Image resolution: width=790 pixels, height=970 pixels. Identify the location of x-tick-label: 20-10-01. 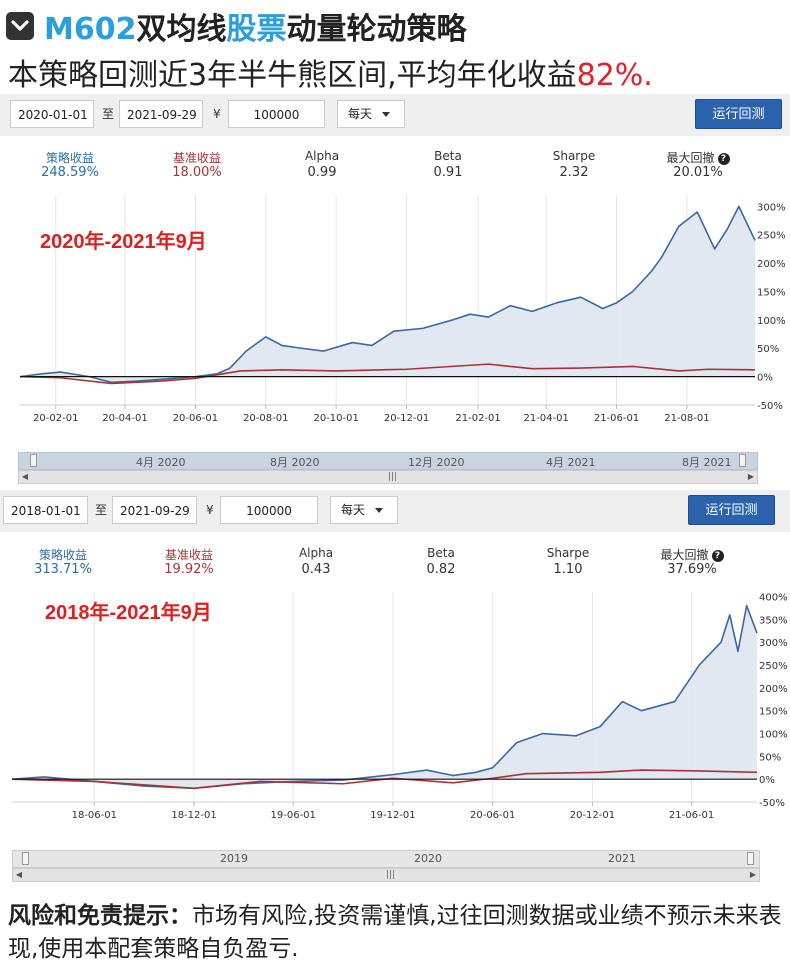
(335, 418).